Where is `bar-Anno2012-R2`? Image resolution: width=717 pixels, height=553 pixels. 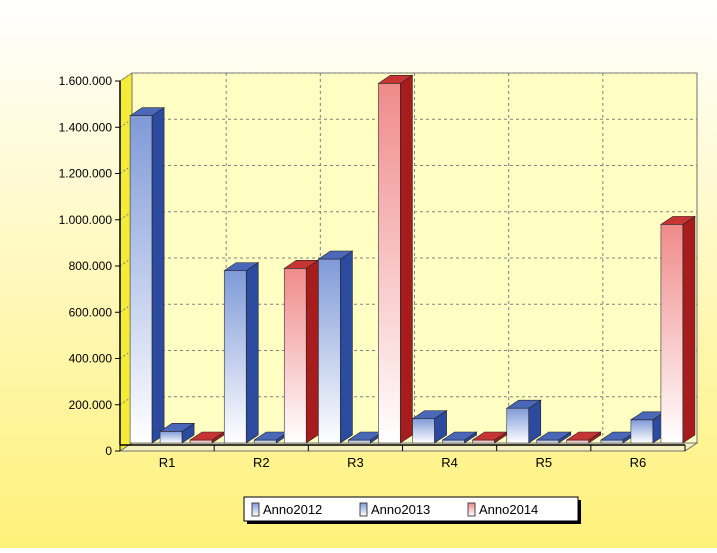
bar-Anno2012-R2 is located at coordinates (241, 353).